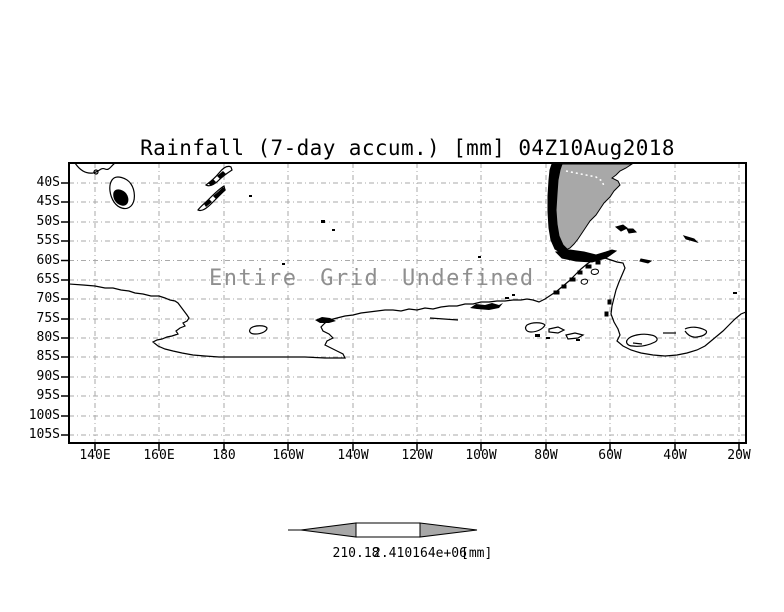 This screenshot has height=612, width=784. What do you see at coordinates (493, 247) in the screenshot?
I see `small-island-specks` at bounding box center [493, 247].